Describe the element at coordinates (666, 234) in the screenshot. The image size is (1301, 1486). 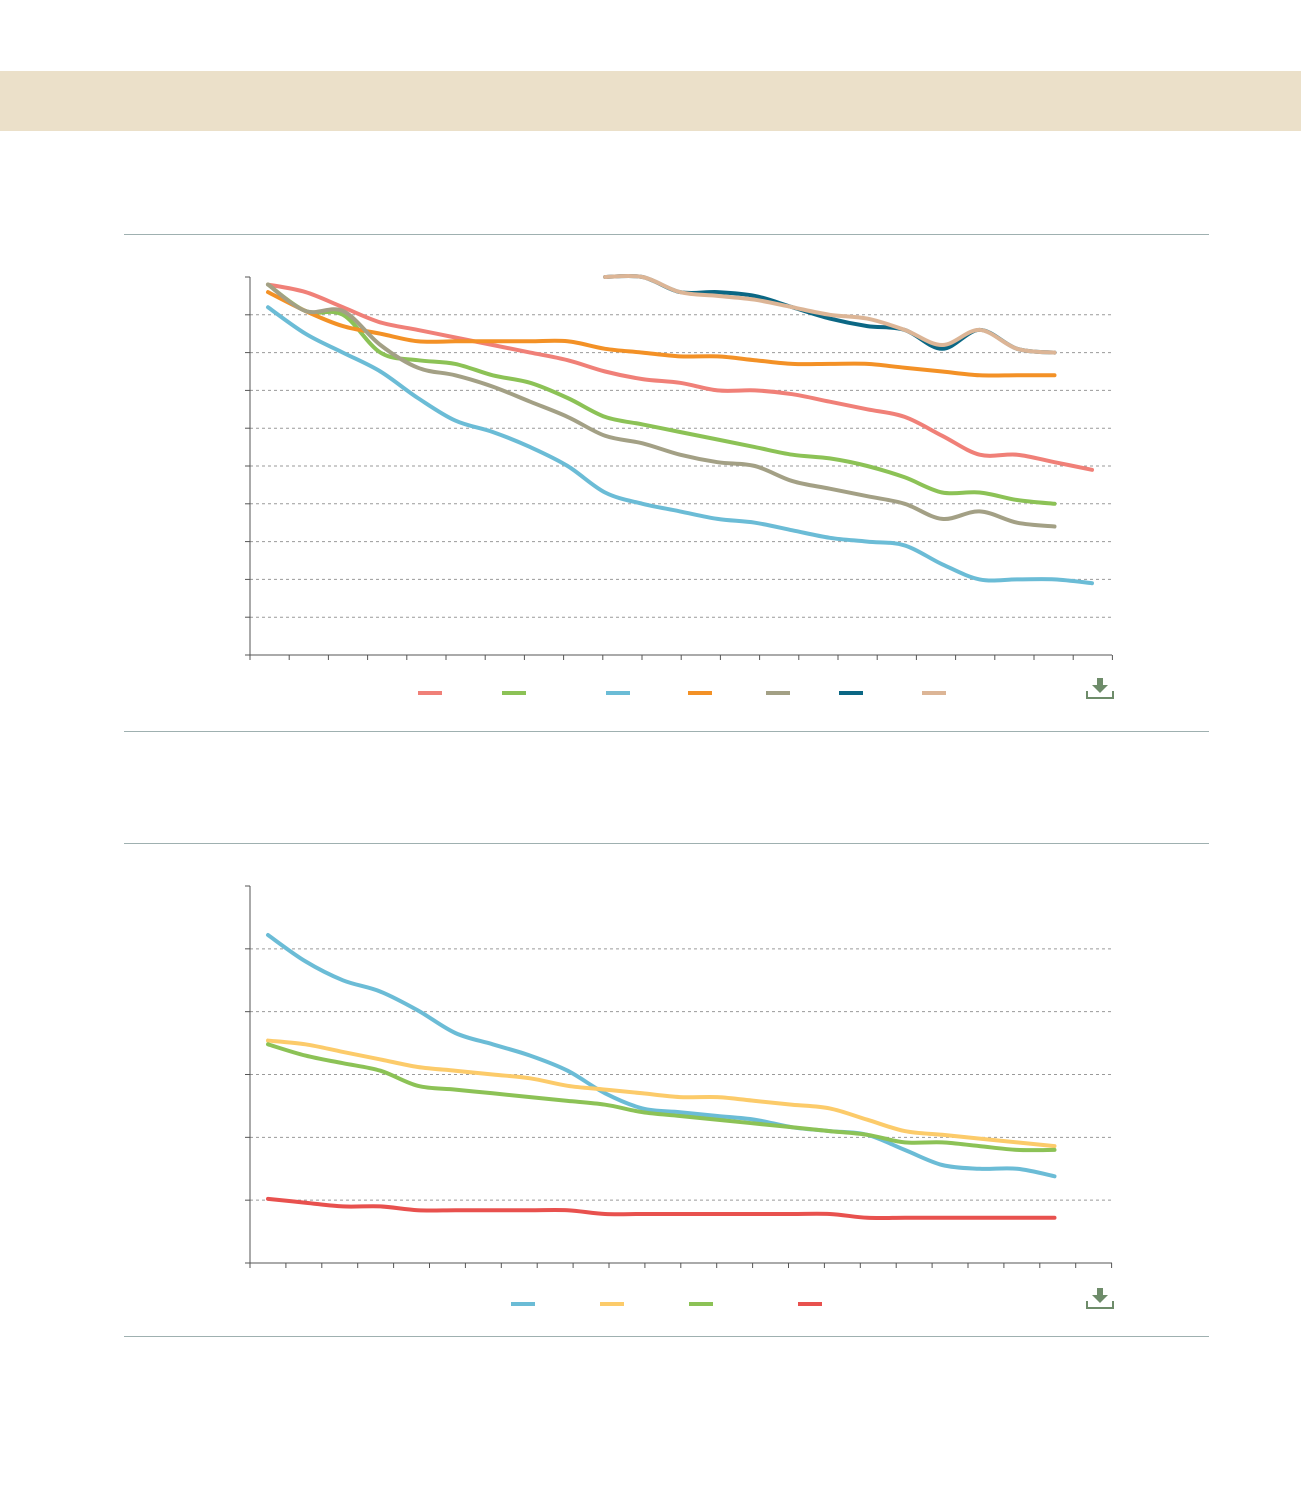
I see `chart1-top-rule` at that location.